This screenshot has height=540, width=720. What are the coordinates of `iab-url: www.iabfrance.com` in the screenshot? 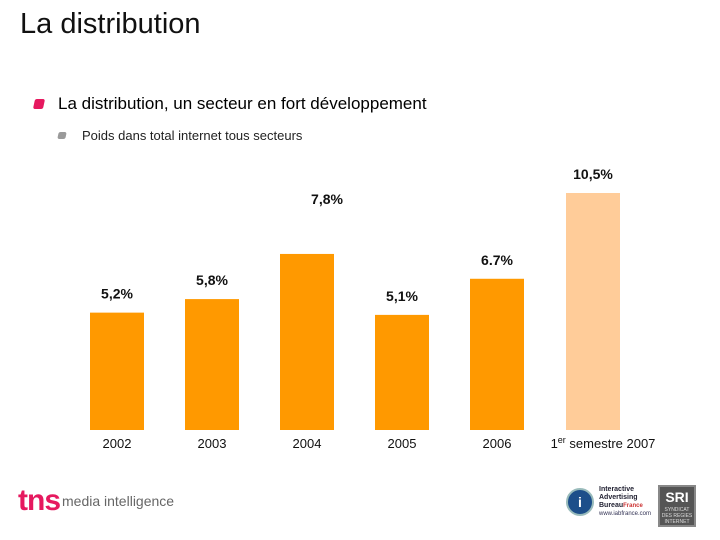 It's located at (625, 514).